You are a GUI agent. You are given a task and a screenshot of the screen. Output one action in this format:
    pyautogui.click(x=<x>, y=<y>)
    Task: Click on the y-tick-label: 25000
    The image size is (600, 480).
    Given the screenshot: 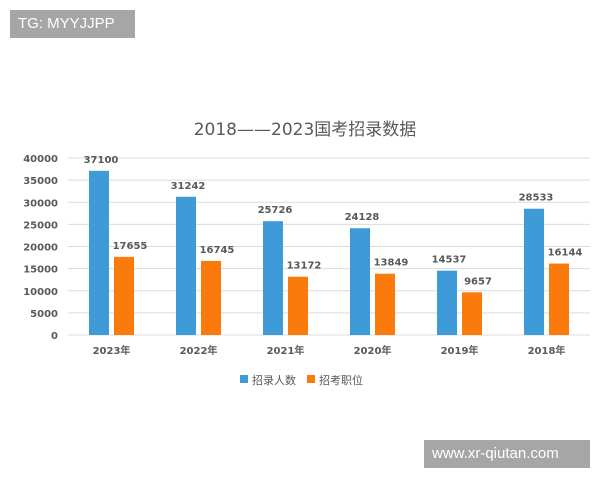 What is the action you would take?
    pyautogui.click(x=40, y=225)
    